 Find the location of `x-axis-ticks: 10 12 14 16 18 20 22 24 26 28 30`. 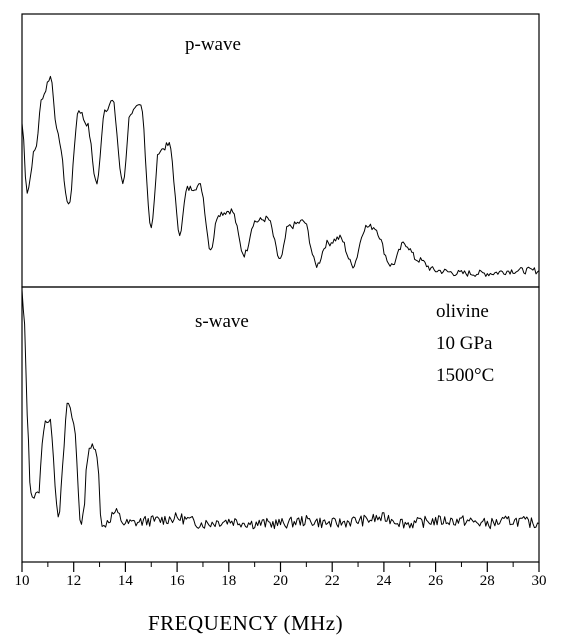

x-axis-ticks: 10 12 14 16 18 20 22 24 26 28 30 is located at coordinates (281, 575).